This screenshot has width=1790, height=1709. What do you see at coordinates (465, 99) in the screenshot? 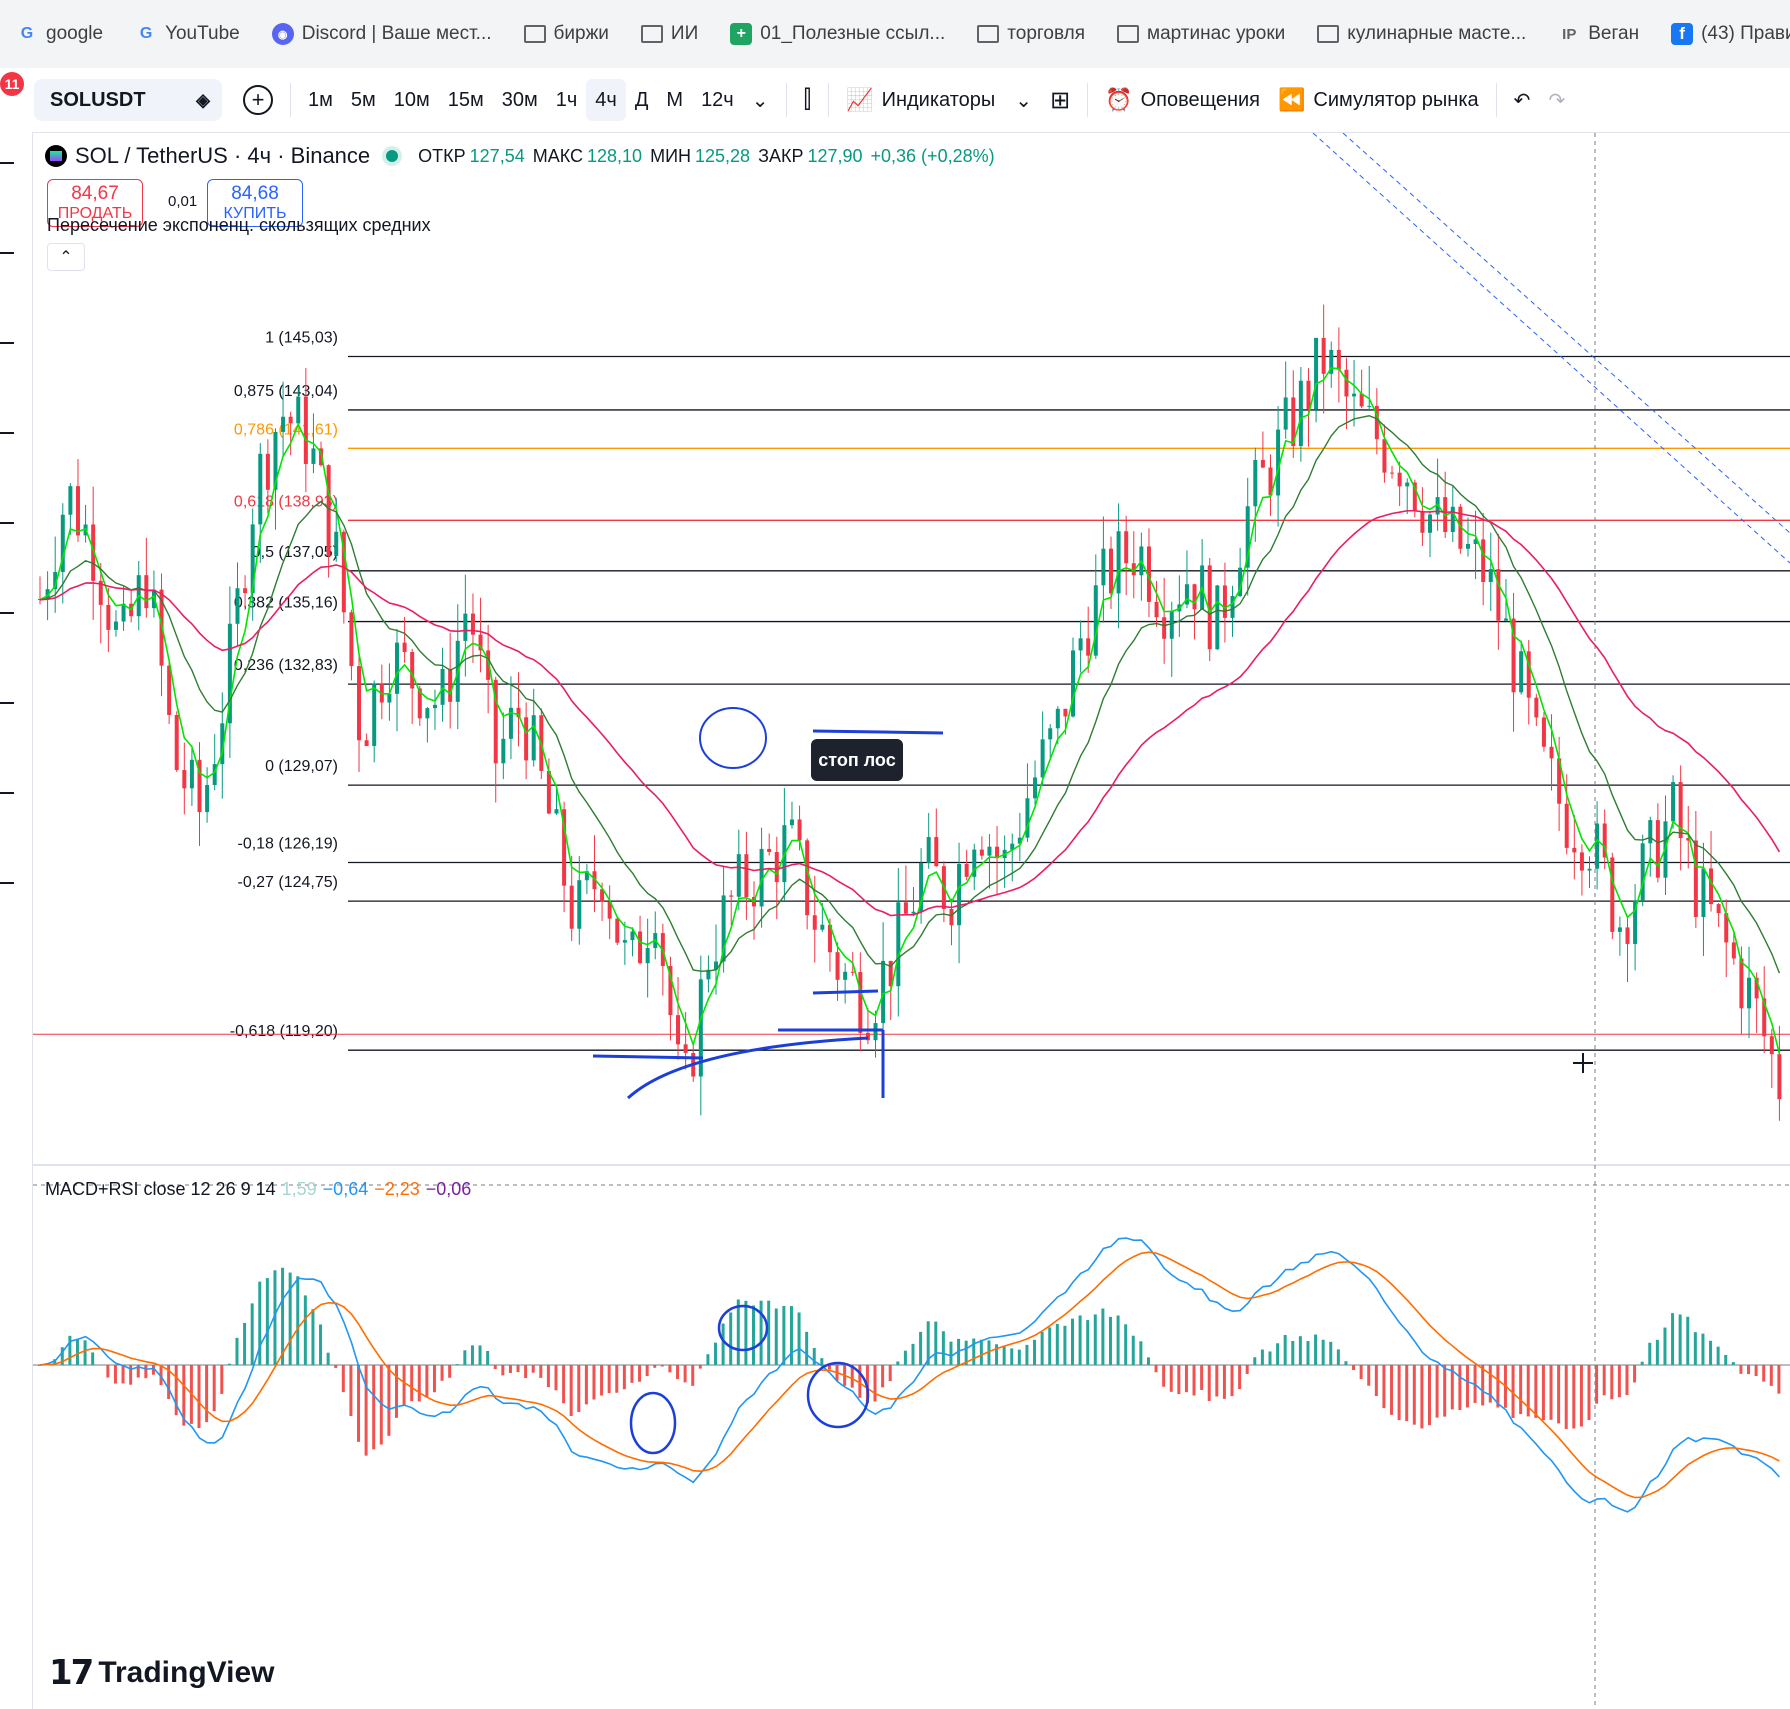
I see `interval-3-button: 15м` at bounding box center [465, 99].